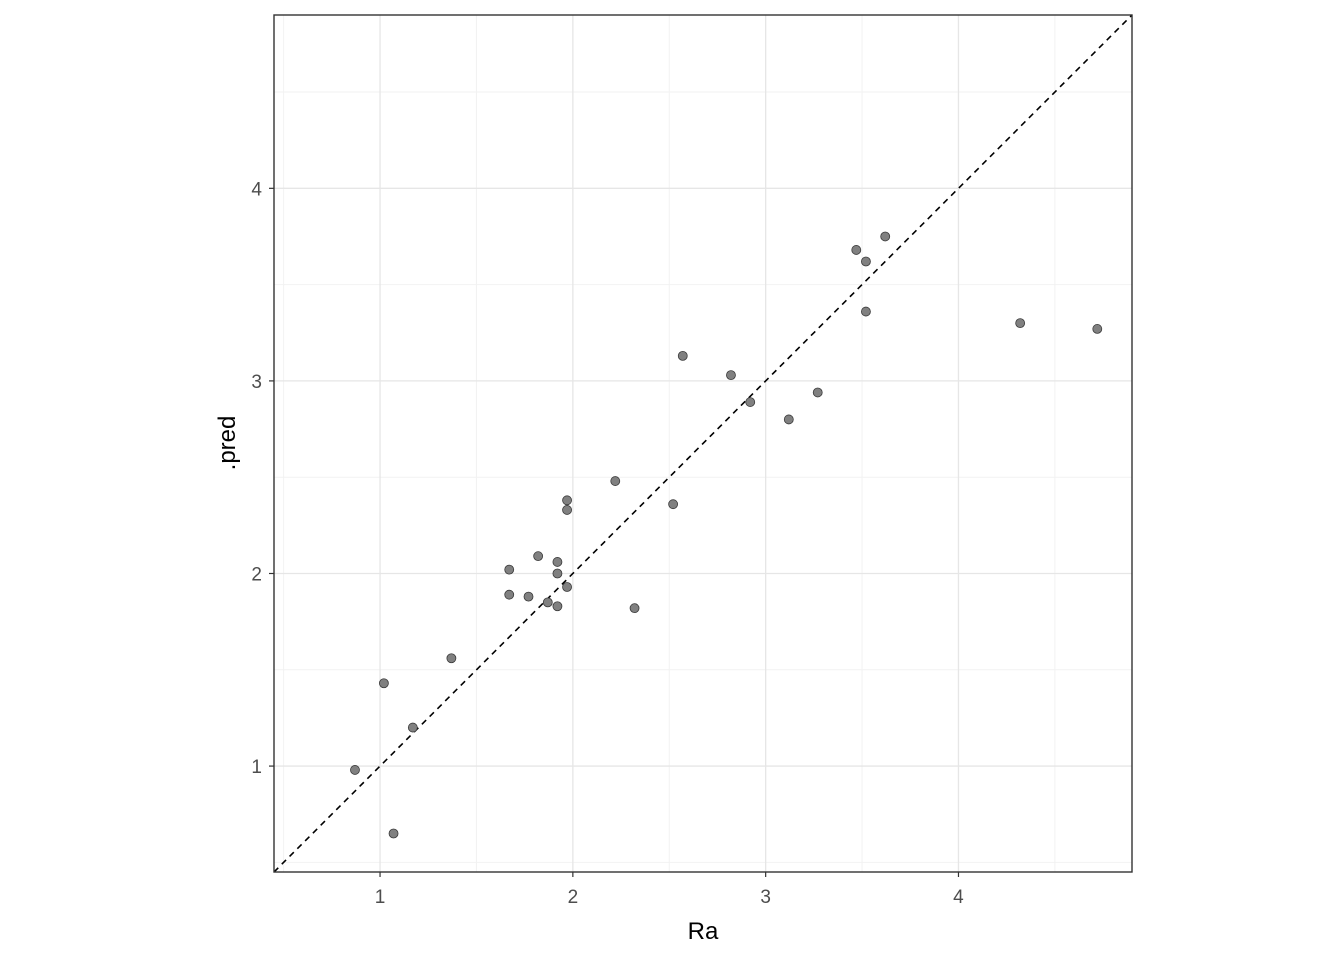  Describe the element at coordinates (380, 897) in the screenshot. I see `x-tick-label: 1` at that location.